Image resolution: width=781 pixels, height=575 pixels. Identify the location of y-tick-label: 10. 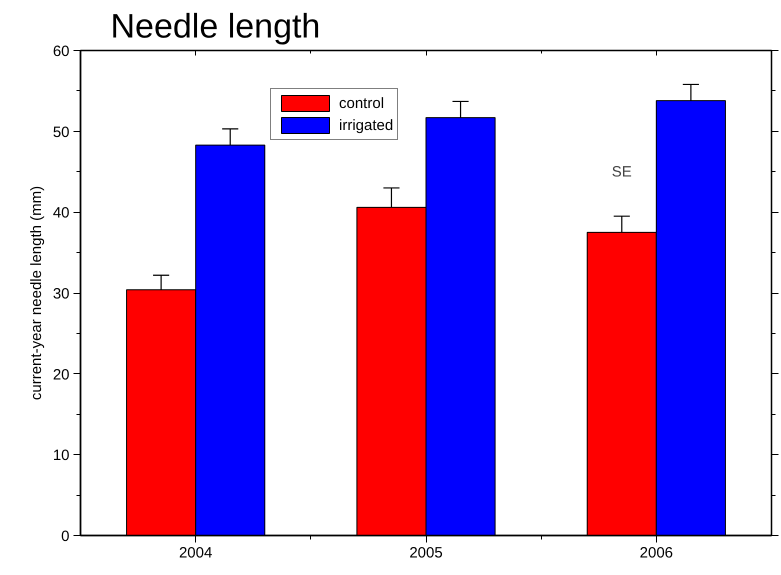
(61, 455).